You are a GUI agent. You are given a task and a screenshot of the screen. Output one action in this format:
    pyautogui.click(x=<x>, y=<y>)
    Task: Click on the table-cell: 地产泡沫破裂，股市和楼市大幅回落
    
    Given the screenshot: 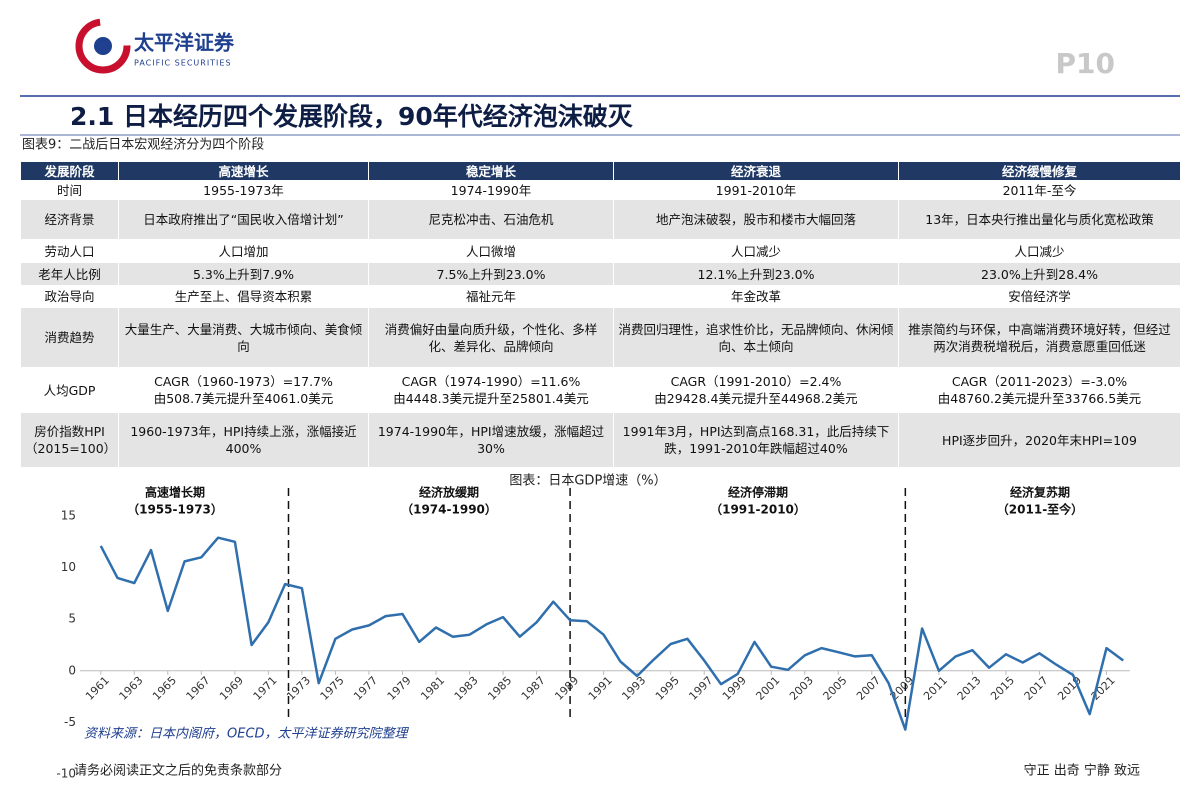 What is the action you would take?
    pyautogui.click(x=756, y=219)
    